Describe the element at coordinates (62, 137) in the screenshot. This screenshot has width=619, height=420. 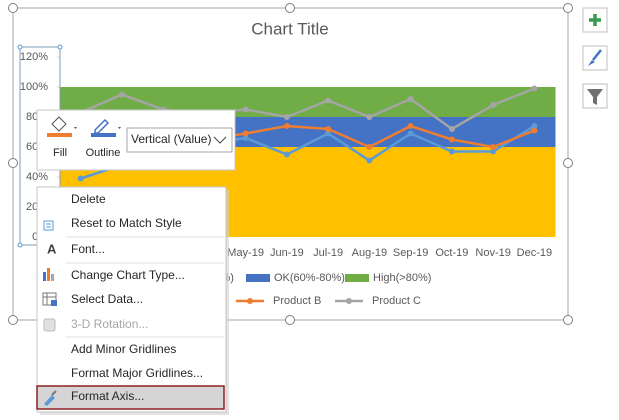
I see `fill-button: Fill` at that location.